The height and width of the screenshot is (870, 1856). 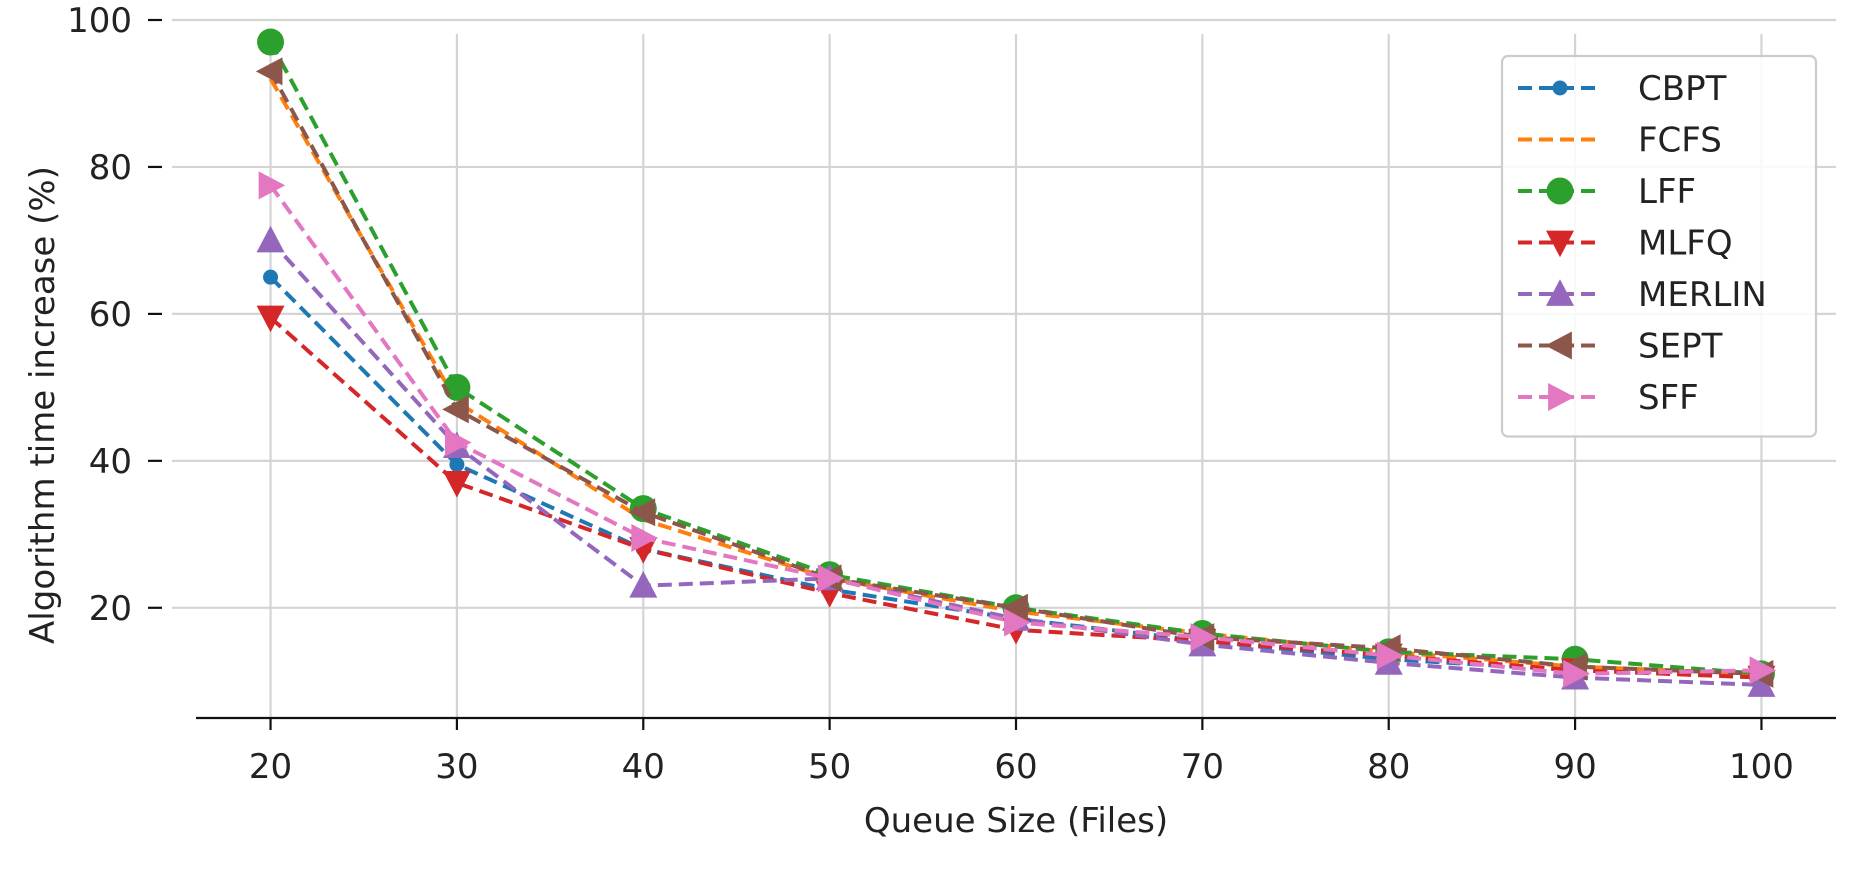 I want to click on legend-label: CBPT, so click(x=1682, y=89).